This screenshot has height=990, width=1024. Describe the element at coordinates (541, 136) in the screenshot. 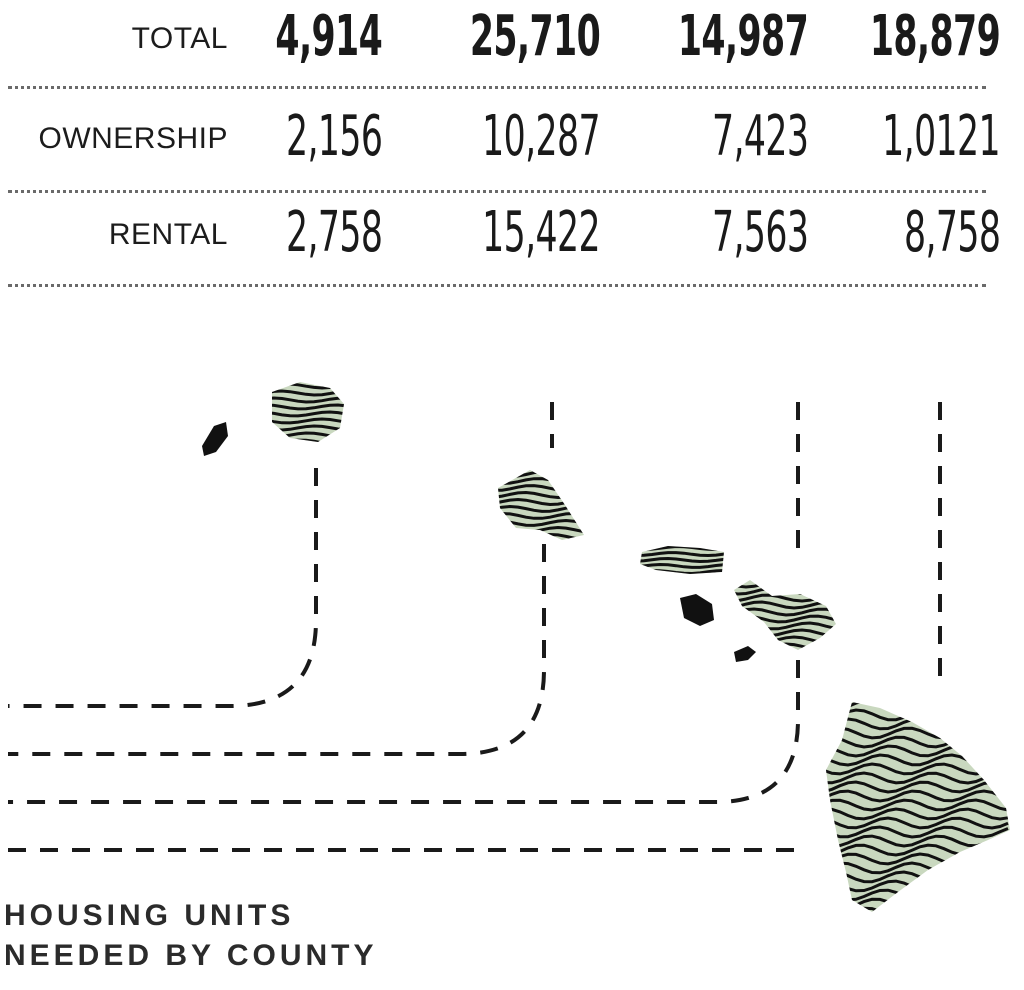

I see `cell-honolulu: 10,287` at that location.